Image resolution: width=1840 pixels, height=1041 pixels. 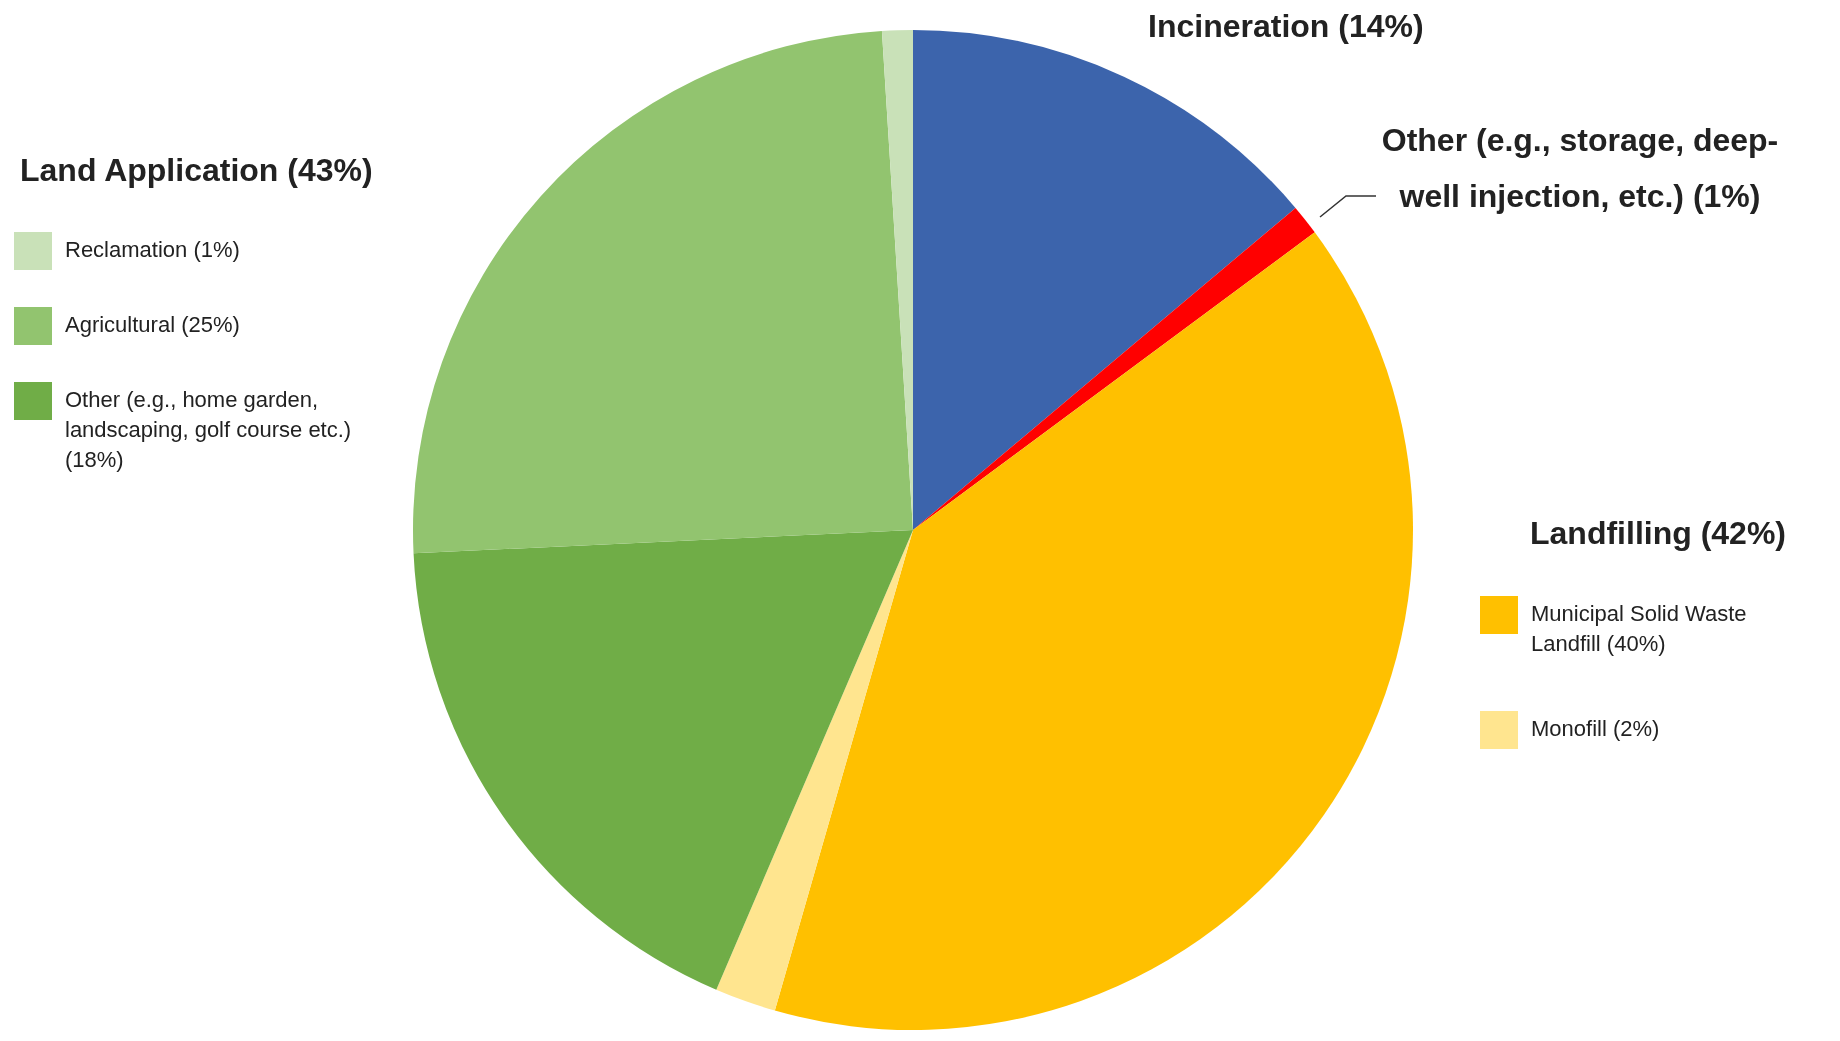 I want to click on text: Land Application (43%), so click(x=196, y=170).